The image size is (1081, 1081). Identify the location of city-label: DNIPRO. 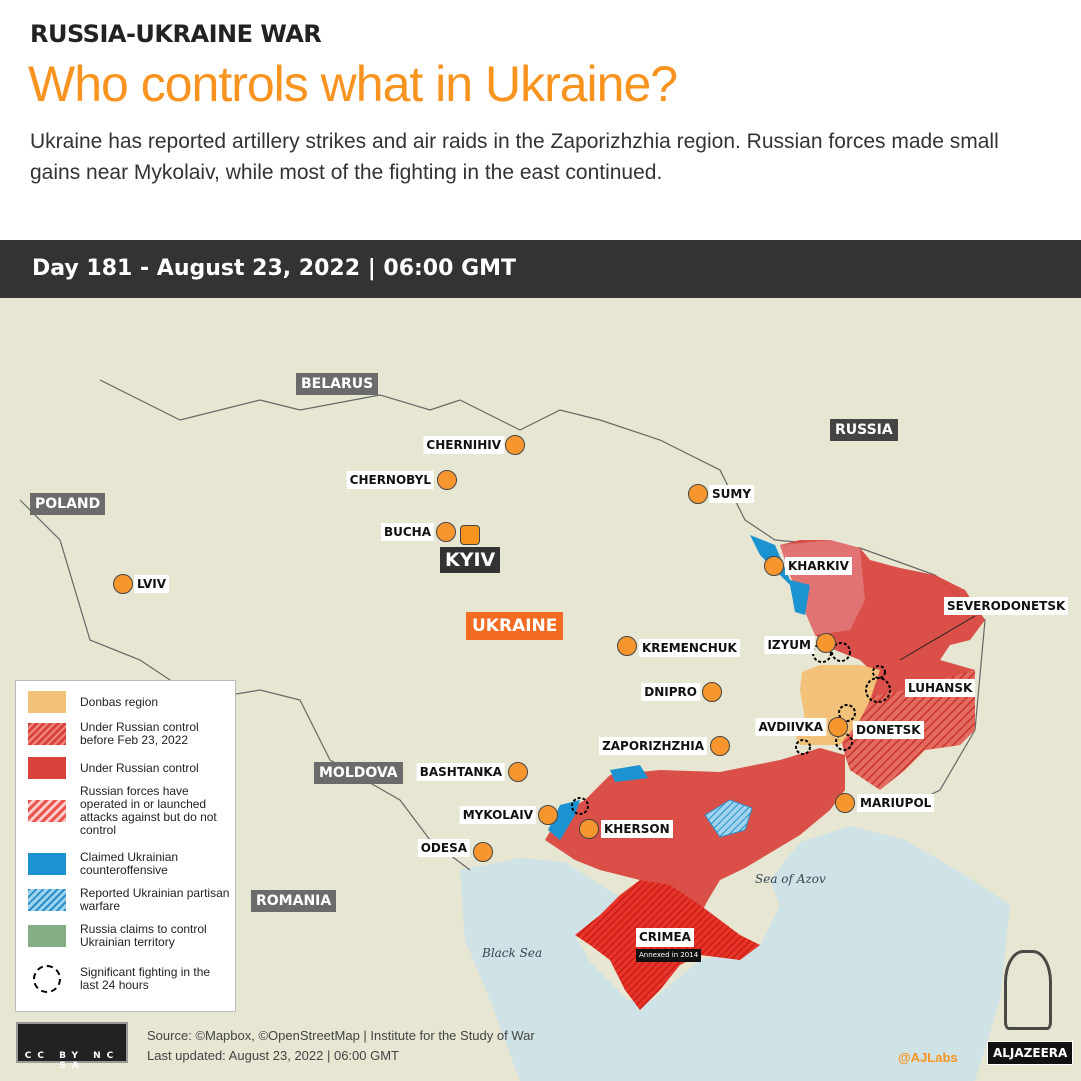
(670, 692).